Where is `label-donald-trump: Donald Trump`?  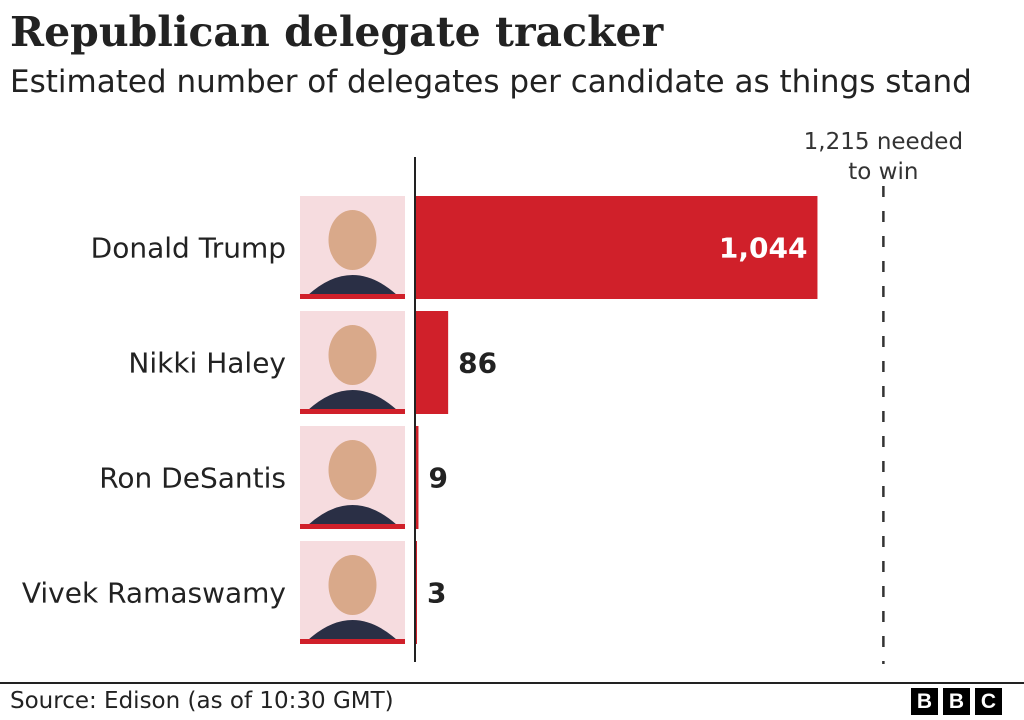 label-donald-trump: Donald Trump is located at coordinates (188, 248).